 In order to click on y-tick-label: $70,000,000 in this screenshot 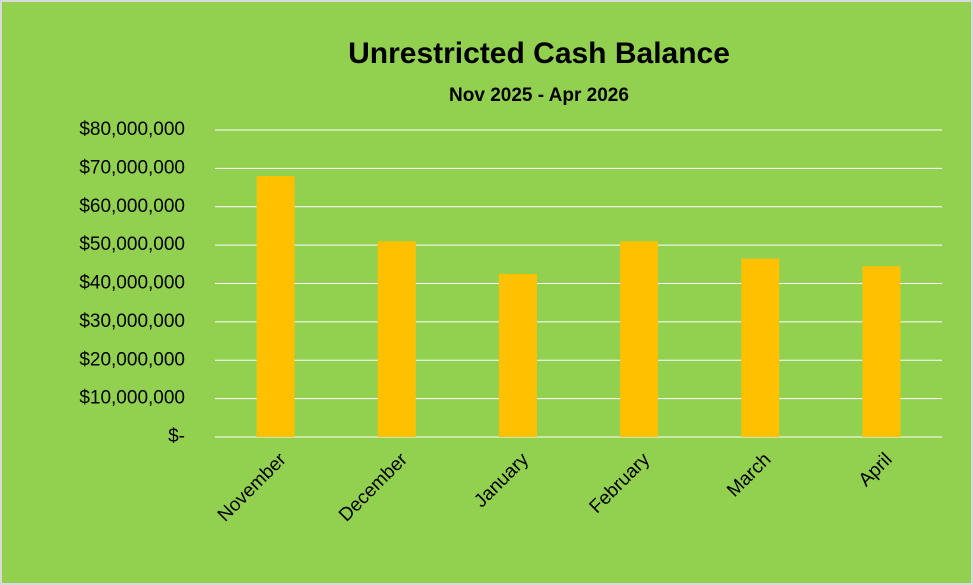, I will do `click(132, 167)`.